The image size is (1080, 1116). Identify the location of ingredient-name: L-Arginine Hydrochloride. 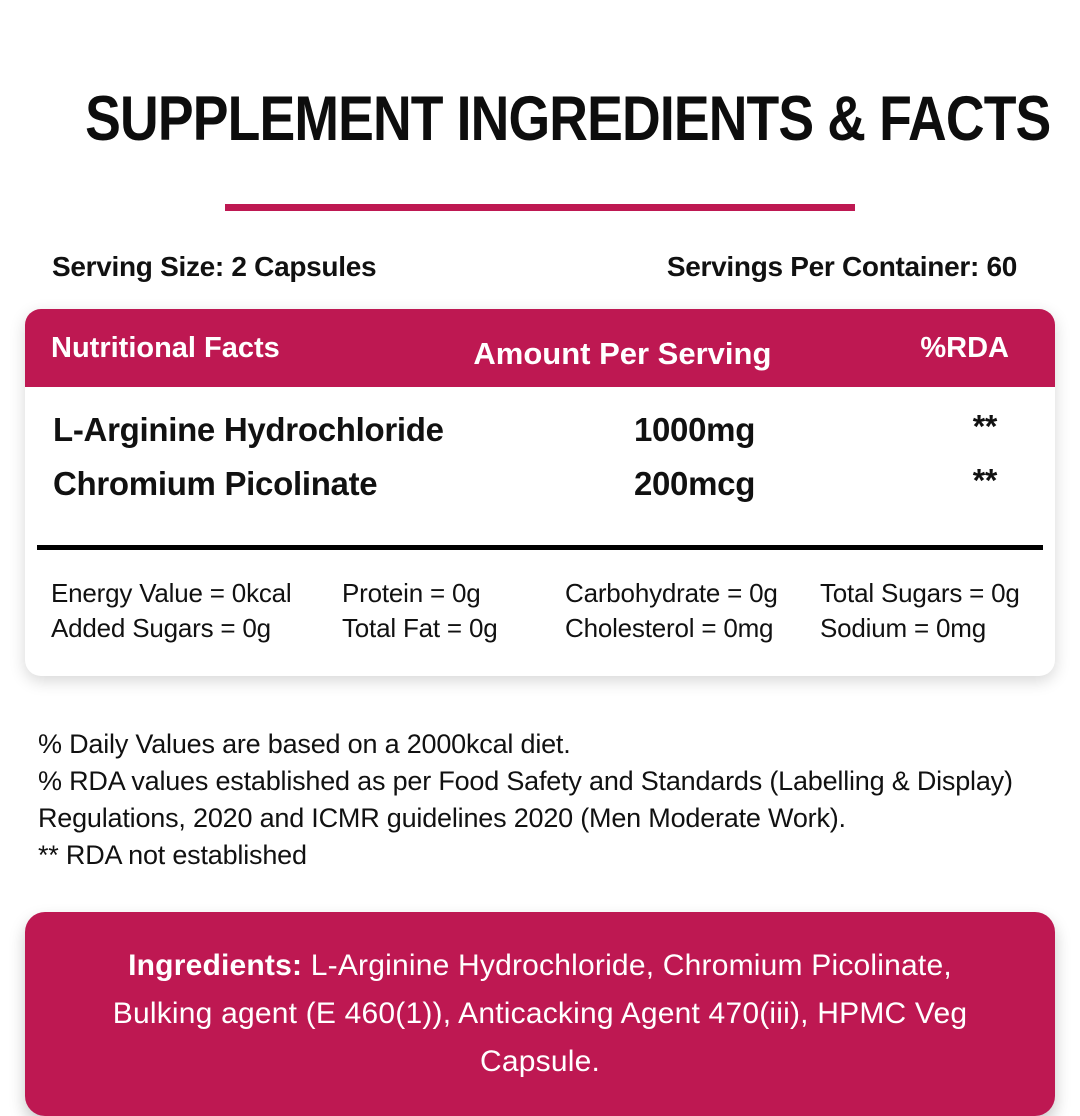
(248, 430).